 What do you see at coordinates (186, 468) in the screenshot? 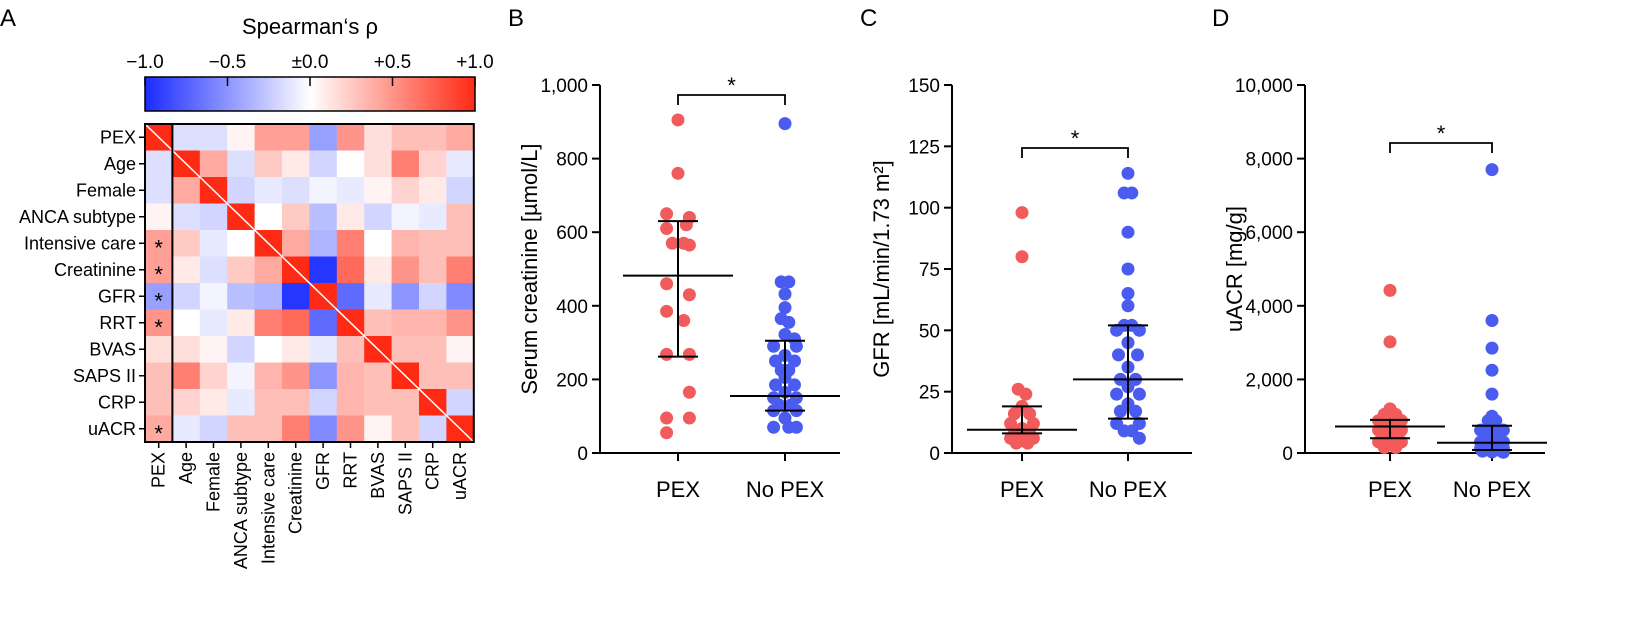
I see `heatmap-col-label: Age` at bounding box center [186, 468].